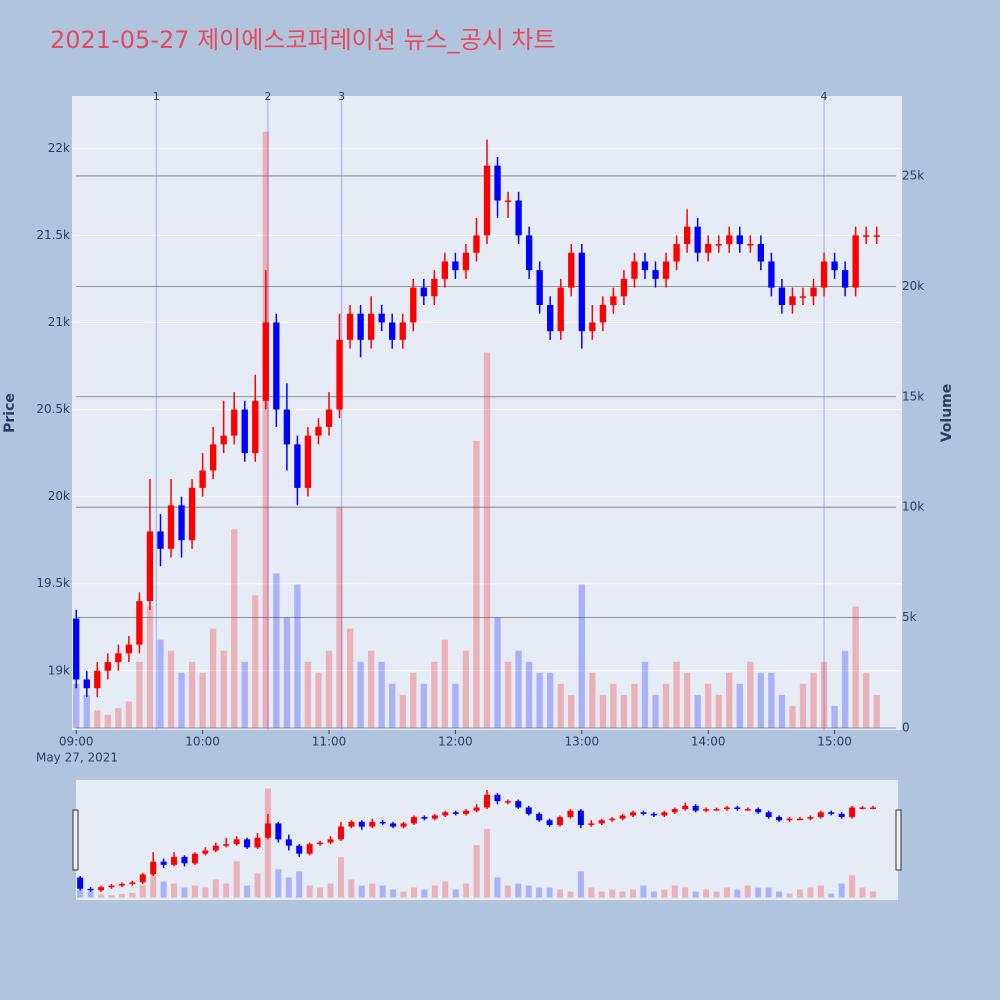  Describe the element at coordinates (76, 742) in the screenshot. I see `x-tick-label: 09:00` at that location.